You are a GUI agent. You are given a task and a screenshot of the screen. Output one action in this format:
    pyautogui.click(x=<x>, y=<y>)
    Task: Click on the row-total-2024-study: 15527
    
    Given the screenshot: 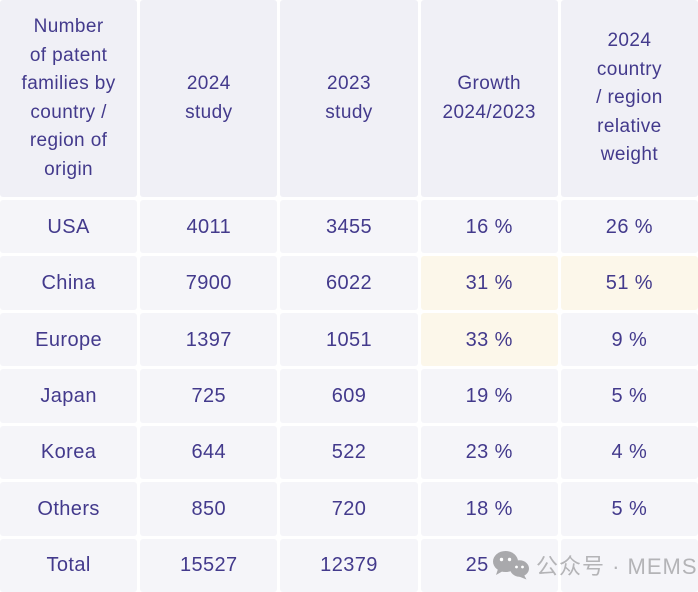 What is the action you would take?
    pyautogui.click(x=209, y=565)
    